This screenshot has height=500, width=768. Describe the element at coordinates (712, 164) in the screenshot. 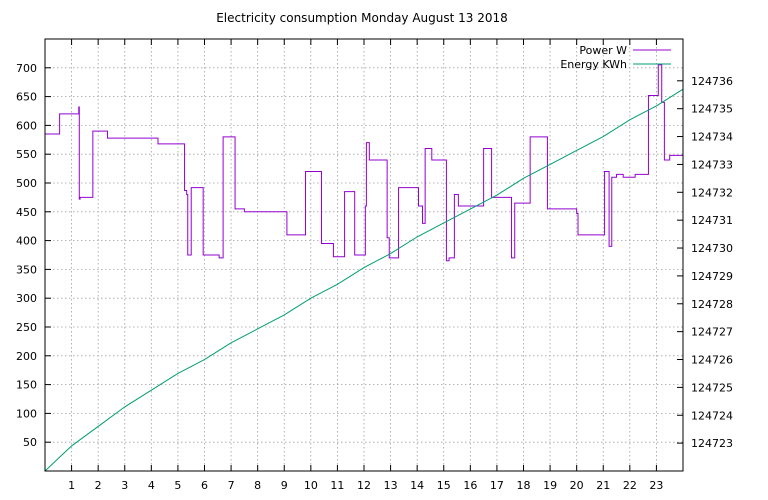

I see `y2-tick-label: 124733` at that location.